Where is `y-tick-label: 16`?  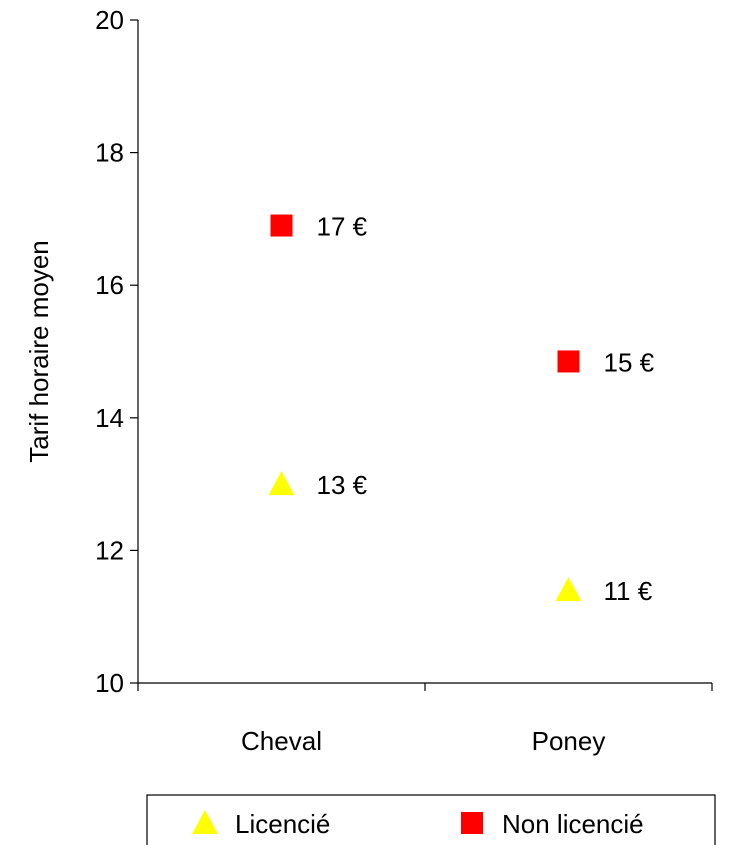
y-tick-label: 16 is located at coordinates (109, 285).